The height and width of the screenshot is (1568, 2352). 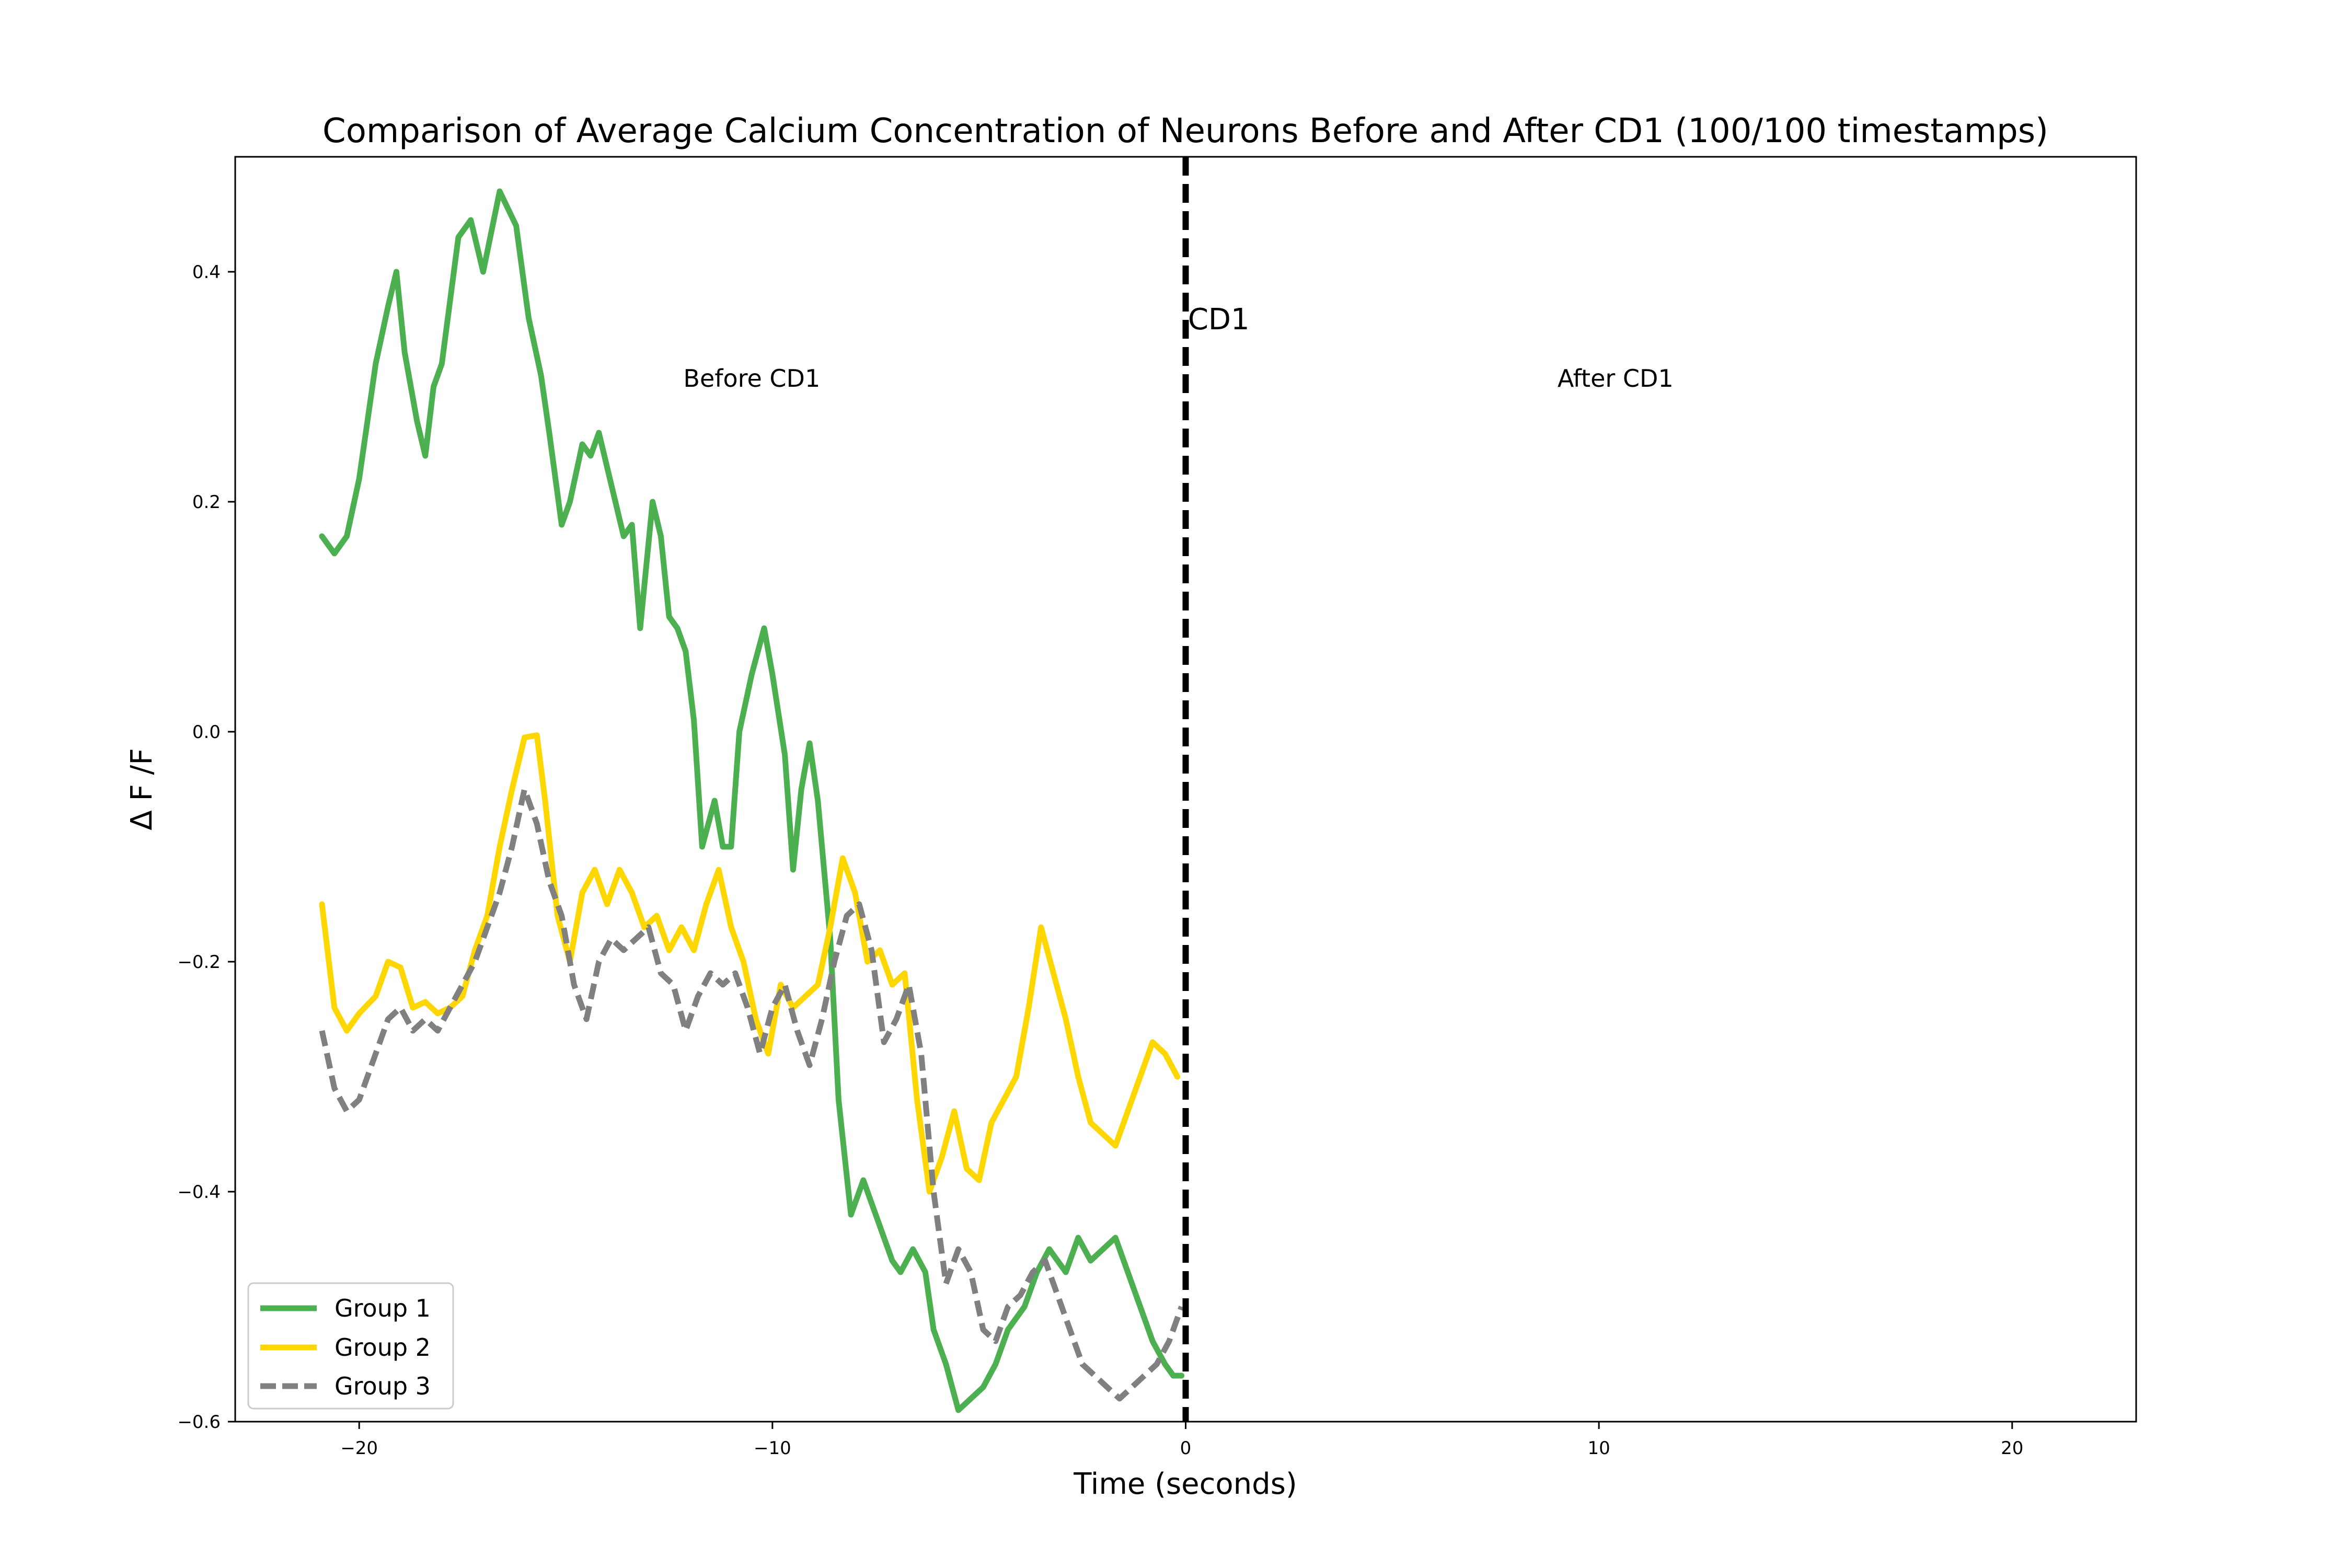 What do you see at coordinates (383, 1308) in the screenshot?
I see `legend-label-group-1: Group 1` at bounding box center [383, 1308].